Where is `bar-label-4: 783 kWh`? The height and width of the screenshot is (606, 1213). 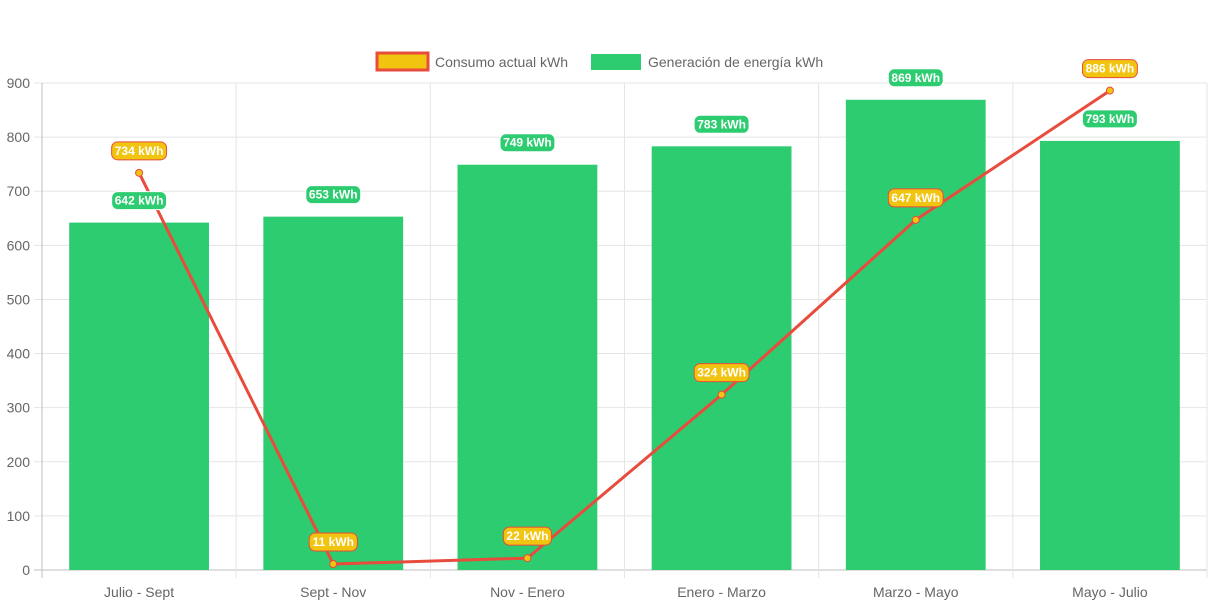 bar-label-4: 783 kWh is located at coordinates (721, 124).